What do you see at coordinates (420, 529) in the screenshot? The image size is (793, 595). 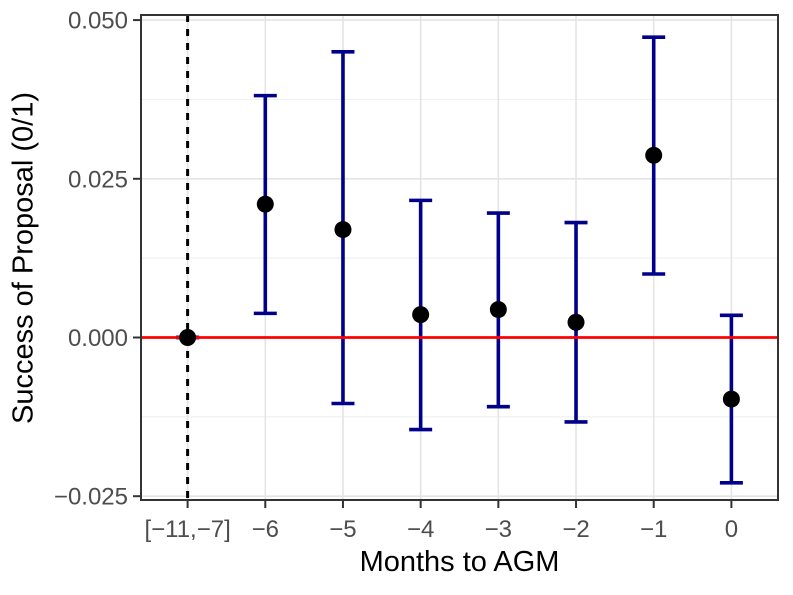 I see `x-tick-label: −4` at bounding box center [420, 529].